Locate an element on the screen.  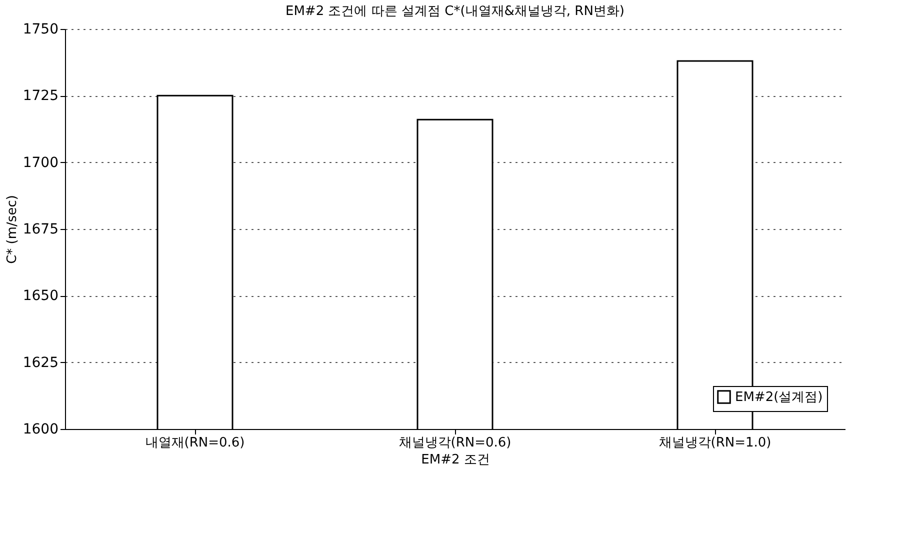
x-tick-label: 채널냉각(RN=0.6) is located at coordinates (455, 443).